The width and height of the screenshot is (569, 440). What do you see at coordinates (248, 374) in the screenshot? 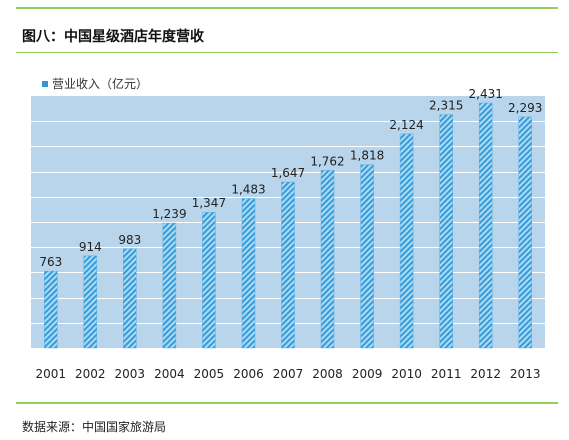
I see `x-tick-2006: 2006` at bounding box center [248, 374].